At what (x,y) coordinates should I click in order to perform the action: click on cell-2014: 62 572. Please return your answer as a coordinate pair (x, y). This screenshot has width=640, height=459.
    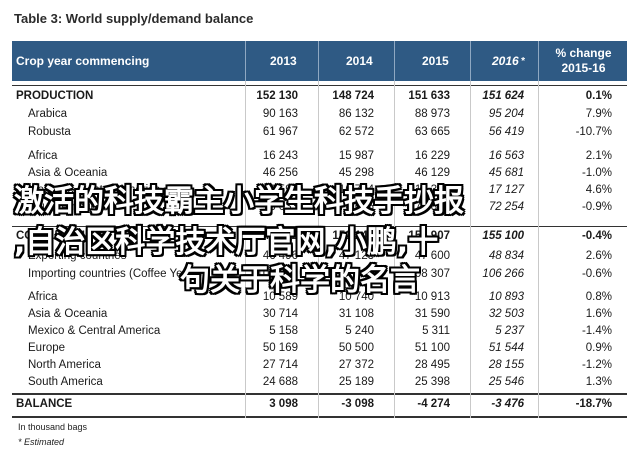
    Looking at the image, I should click on (356, 132).